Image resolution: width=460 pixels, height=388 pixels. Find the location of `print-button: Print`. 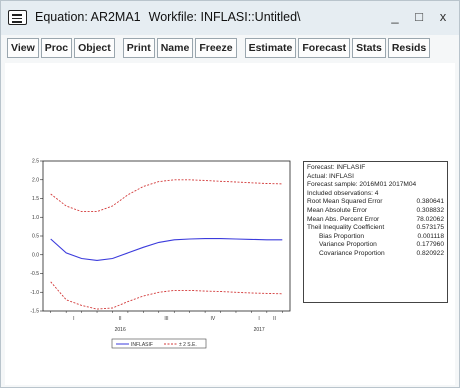

print-button: Print is located at coordinates (138, 48).